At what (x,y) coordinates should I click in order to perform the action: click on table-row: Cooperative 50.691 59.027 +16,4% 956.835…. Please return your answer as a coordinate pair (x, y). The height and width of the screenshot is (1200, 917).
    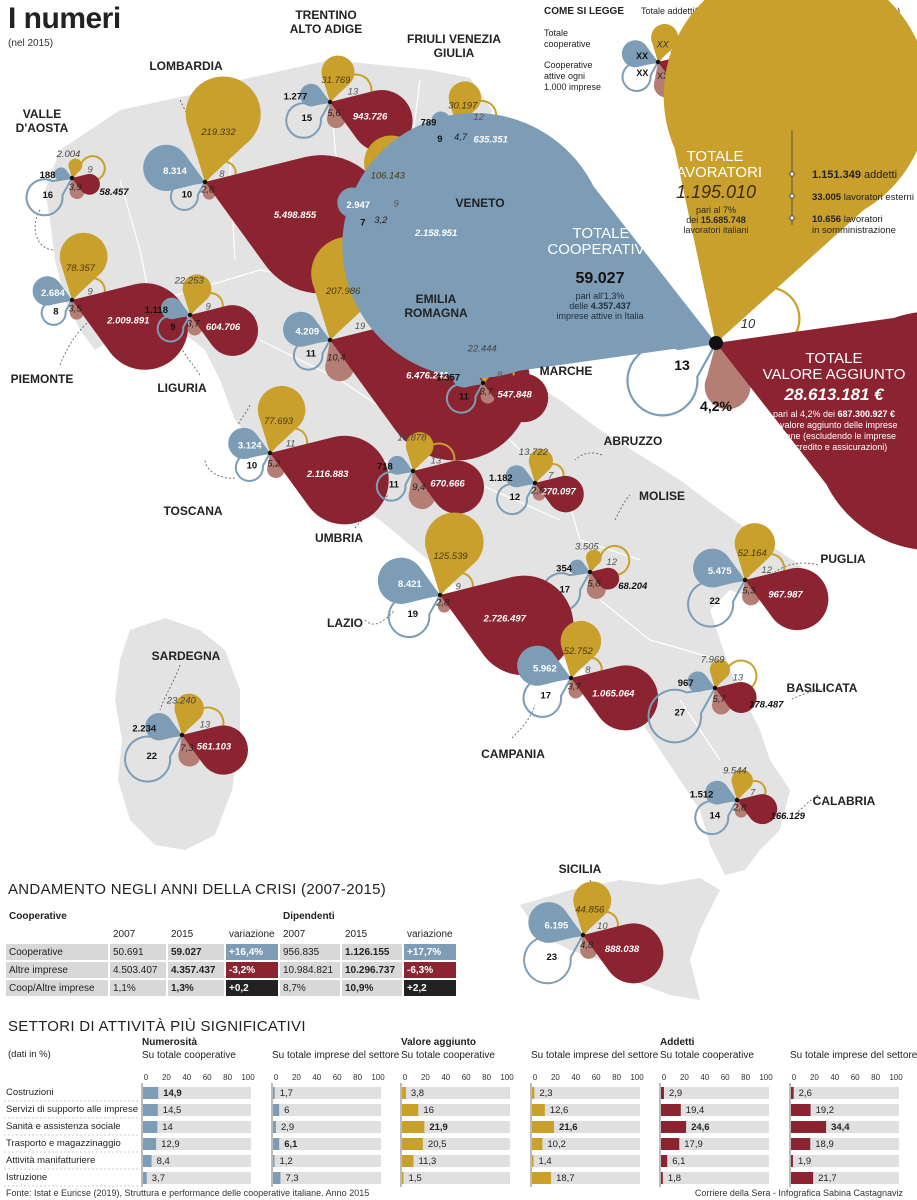
    Looking at the image, I should click on (231, 952).